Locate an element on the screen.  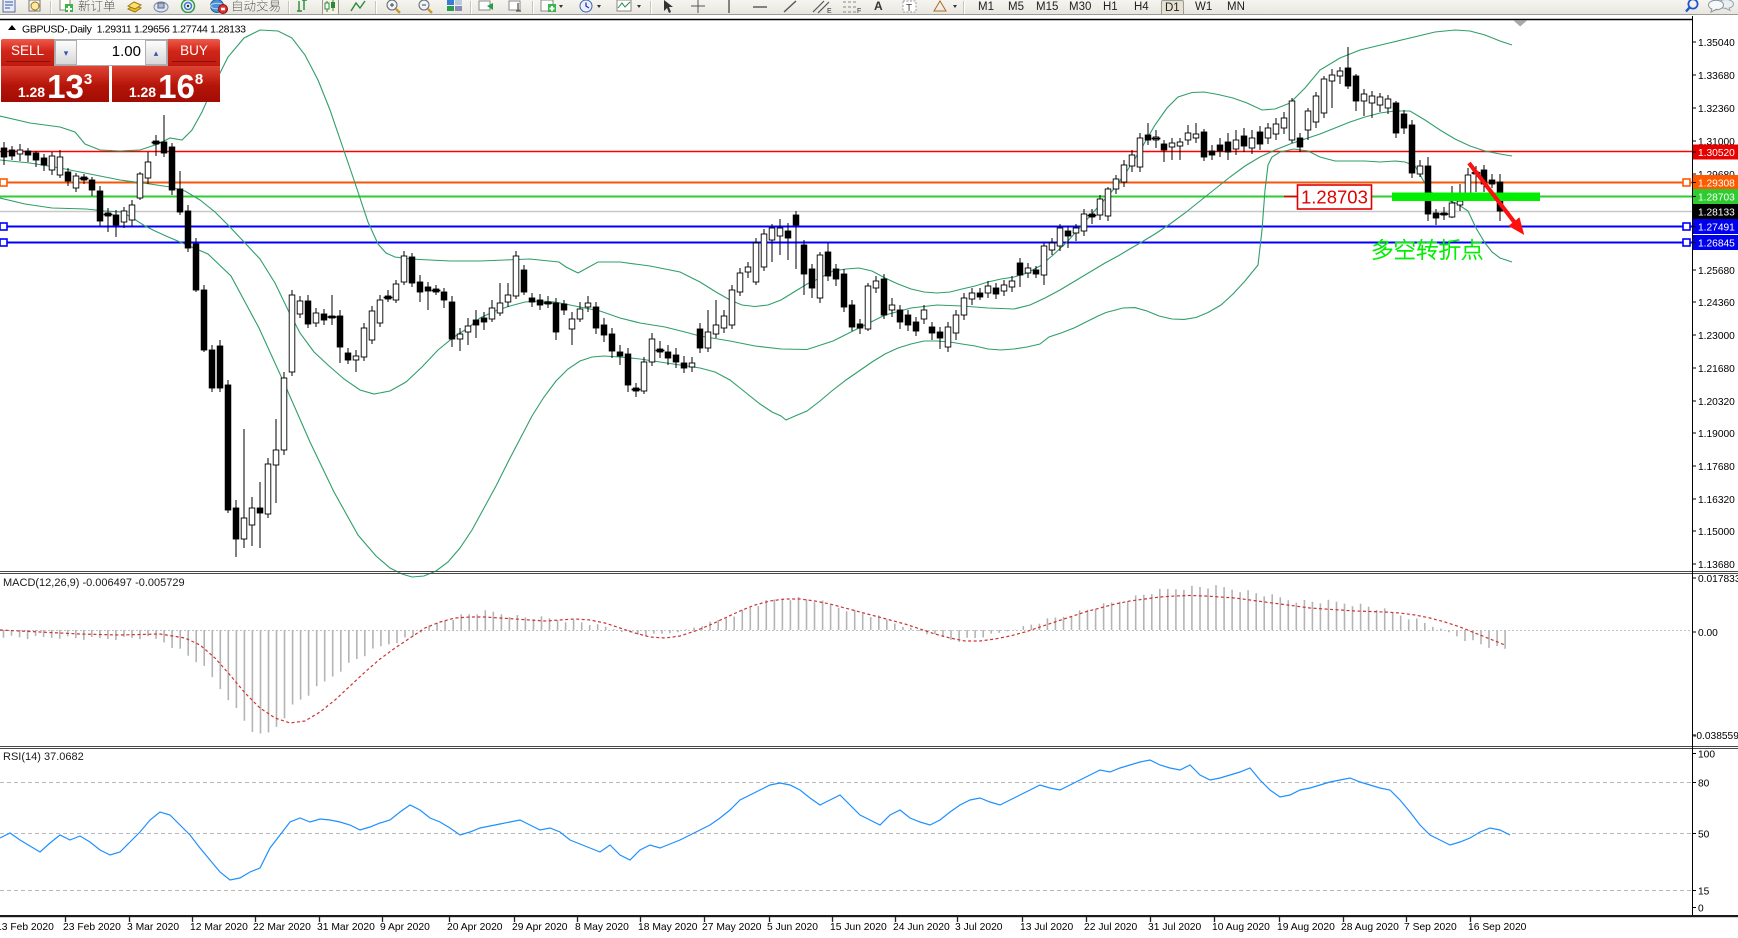
svg-text: 27 May 2020 is located at coordinates (732, 927).